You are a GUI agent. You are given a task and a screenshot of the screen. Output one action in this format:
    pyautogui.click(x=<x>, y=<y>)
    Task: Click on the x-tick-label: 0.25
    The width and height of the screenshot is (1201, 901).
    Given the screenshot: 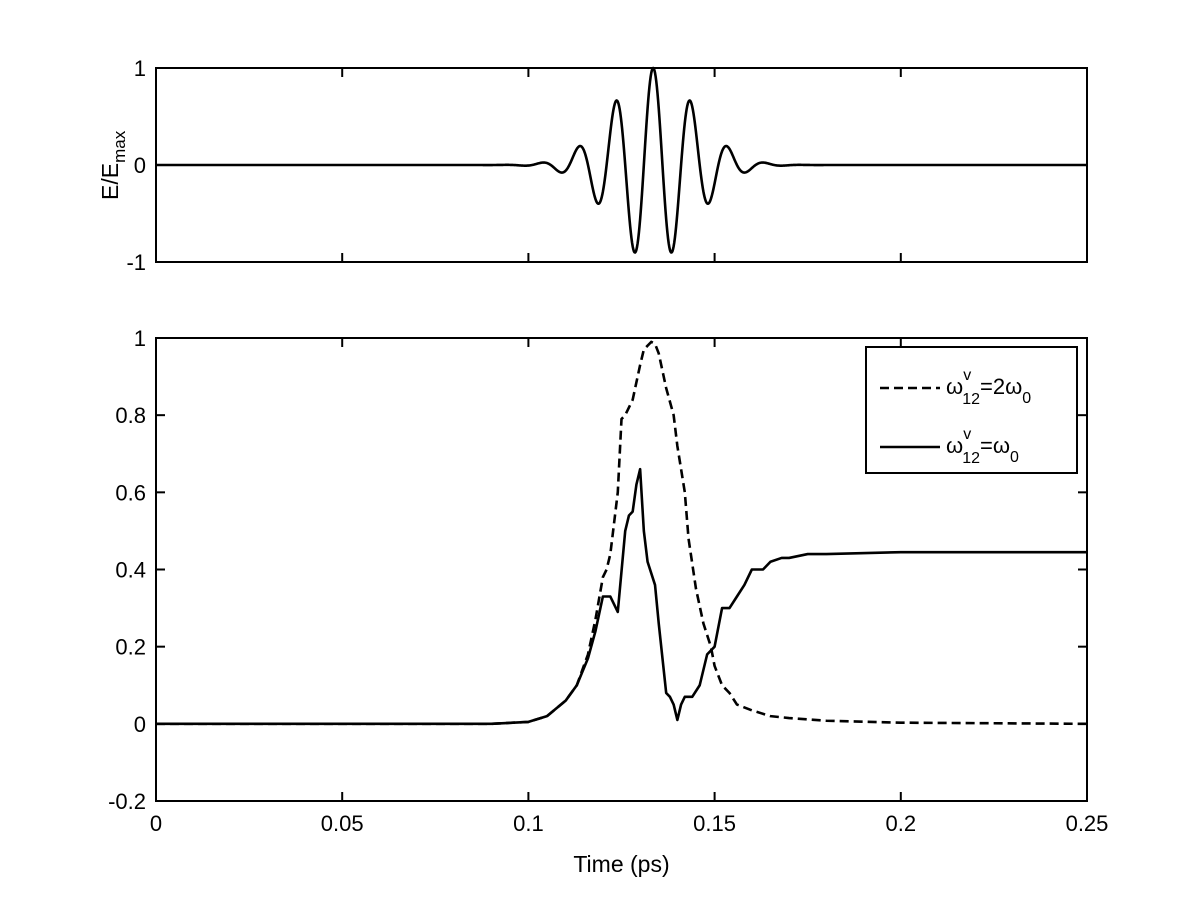 What is the action you would take?
    pyautogui.click(x=1087, y=823)
    